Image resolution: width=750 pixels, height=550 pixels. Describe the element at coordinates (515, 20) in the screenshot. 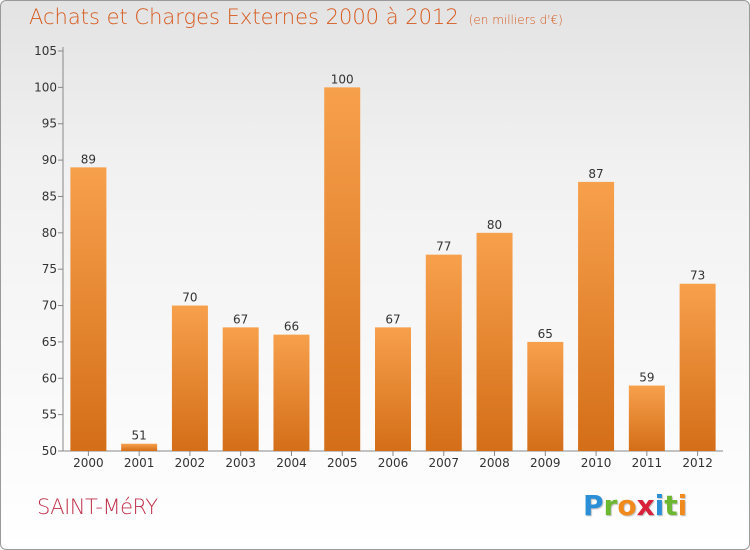

I see `chart-subtitle: (en milliers d'€)` at that location.